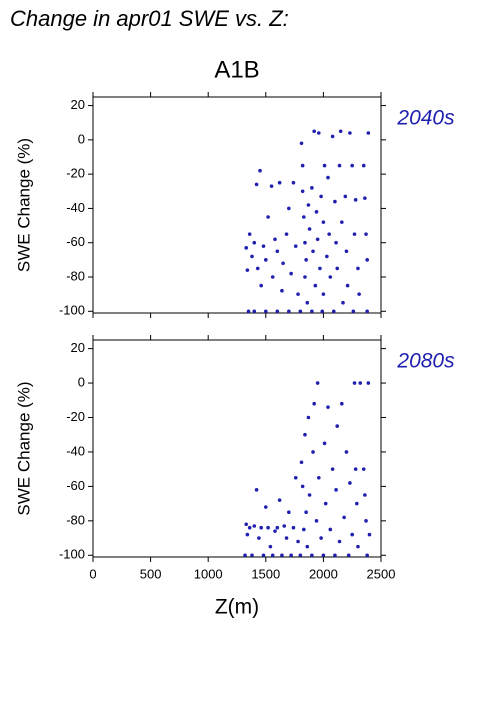  I want to click on period-label: 2080s, so click(425, 361).